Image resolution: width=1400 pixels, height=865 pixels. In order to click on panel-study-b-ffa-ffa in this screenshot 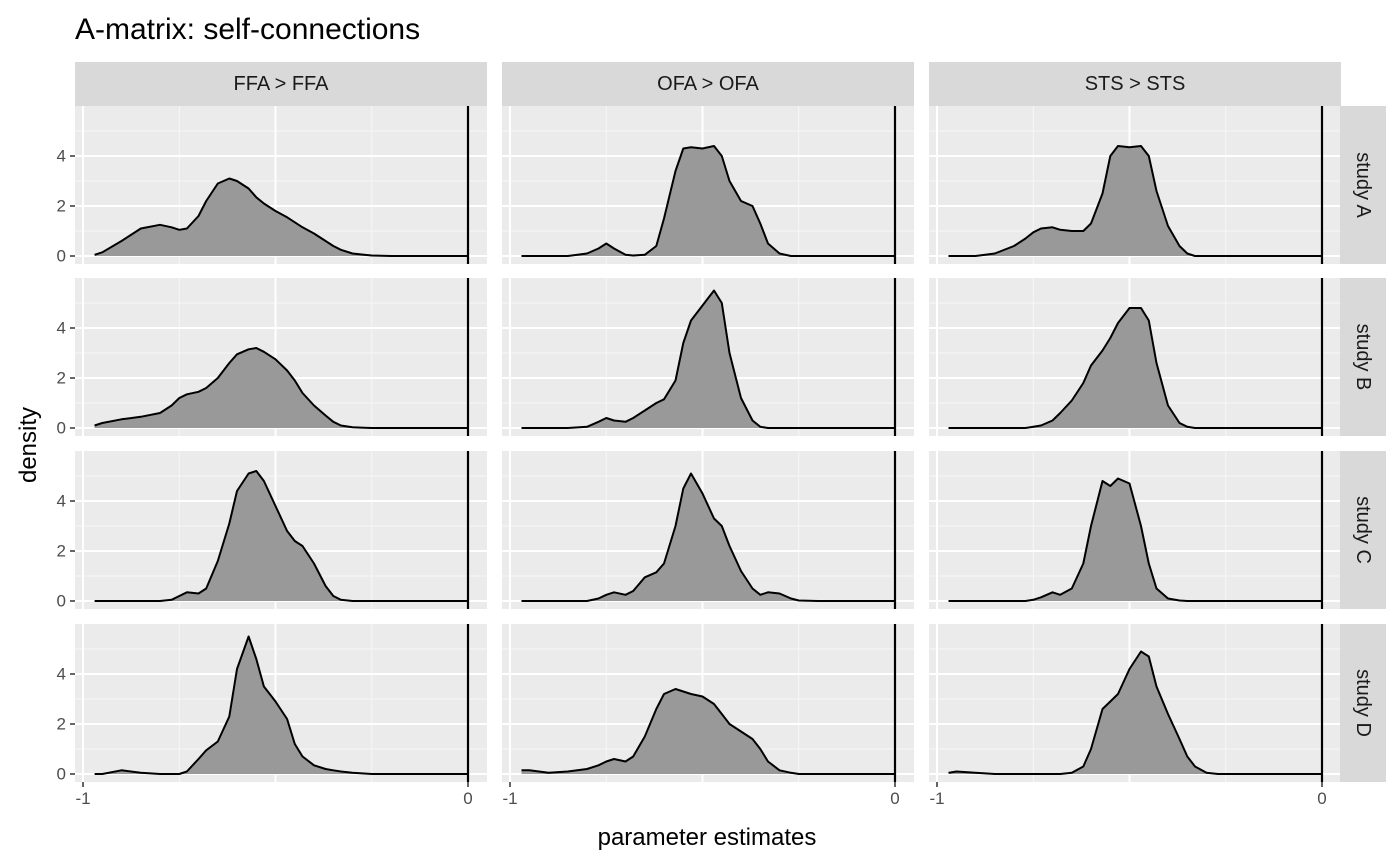, I will do `click(281, 357)`.